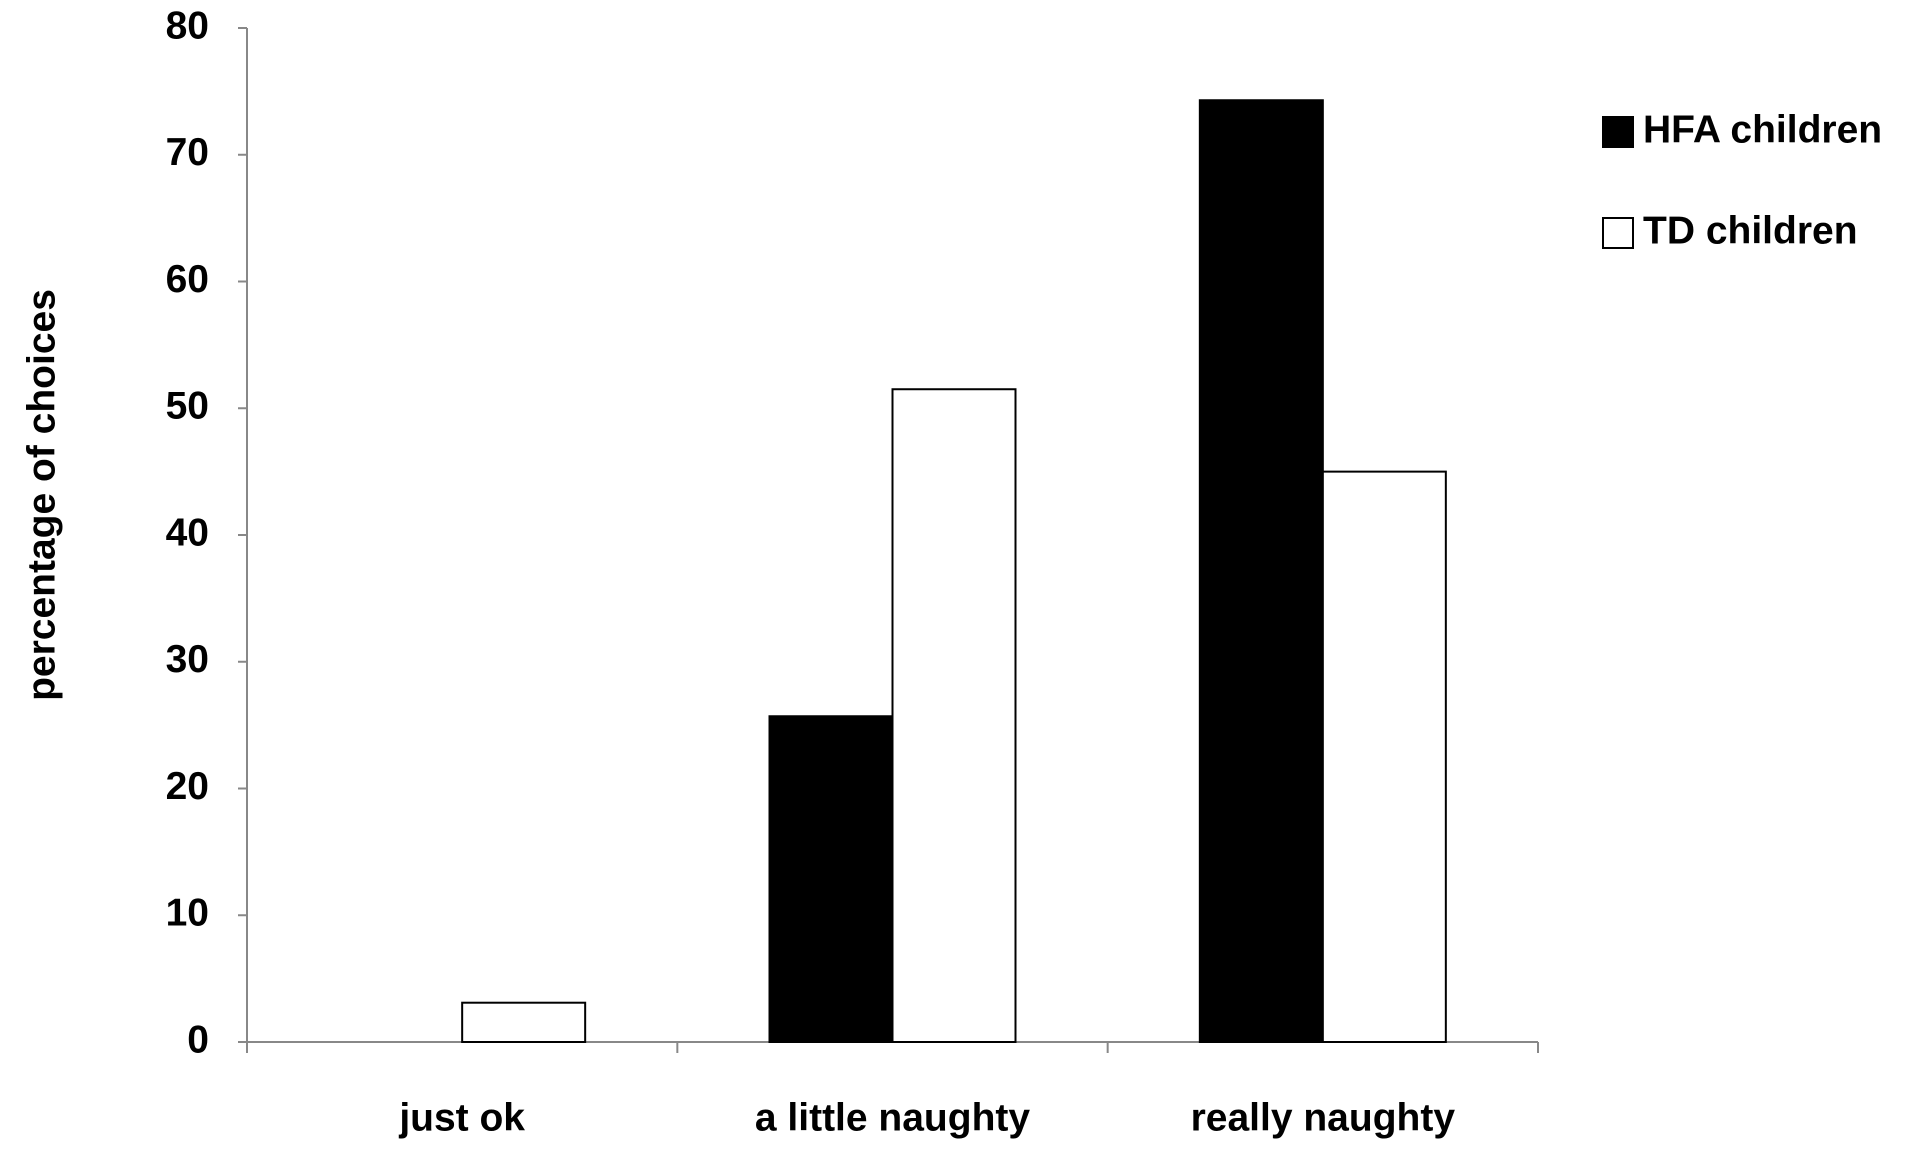  Describe the element at coordinates (41, 495) in the screenshot. I see `y-axis-label: percentage of choices` at that location.